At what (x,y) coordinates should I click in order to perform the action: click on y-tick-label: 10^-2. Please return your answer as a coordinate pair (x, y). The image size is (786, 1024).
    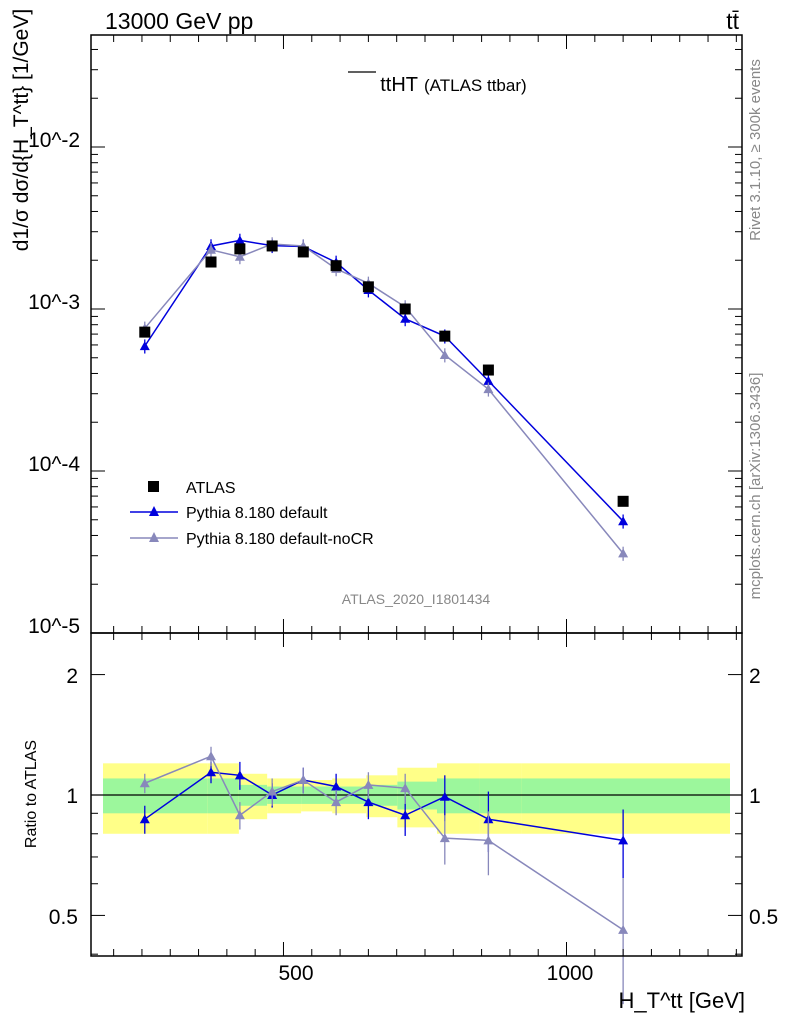
    Looking at the image, I should click on (54, 140).